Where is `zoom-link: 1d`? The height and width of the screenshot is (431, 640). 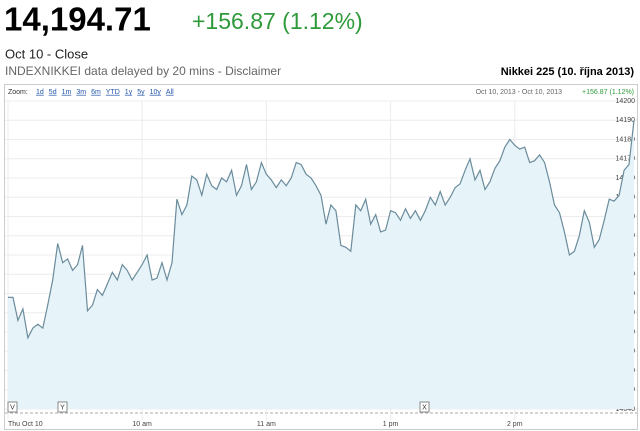
zoom-link: 1d is located at coordinates (40, 92).